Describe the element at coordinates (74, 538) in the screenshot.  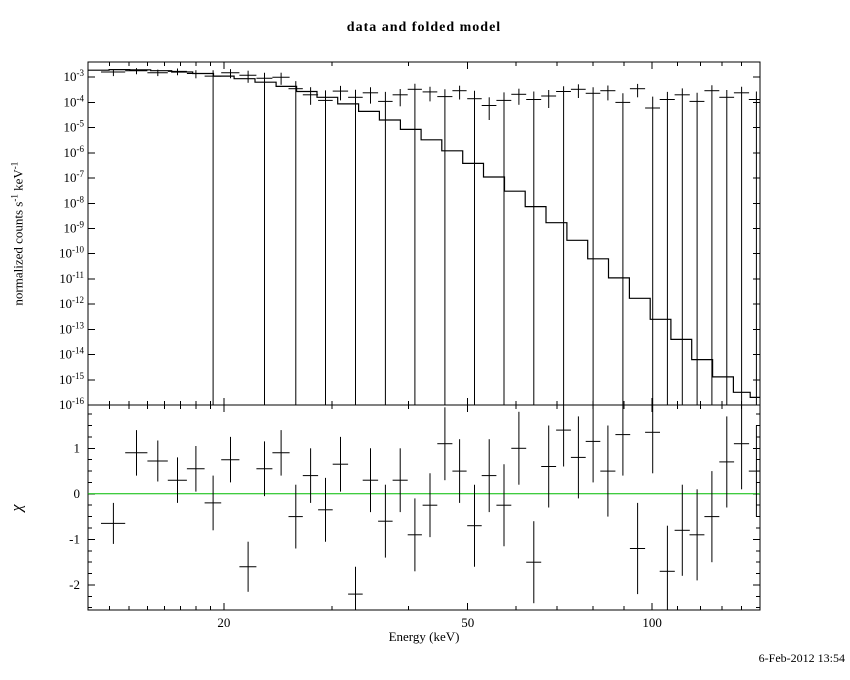
I see `svg-text: -1` at that location.